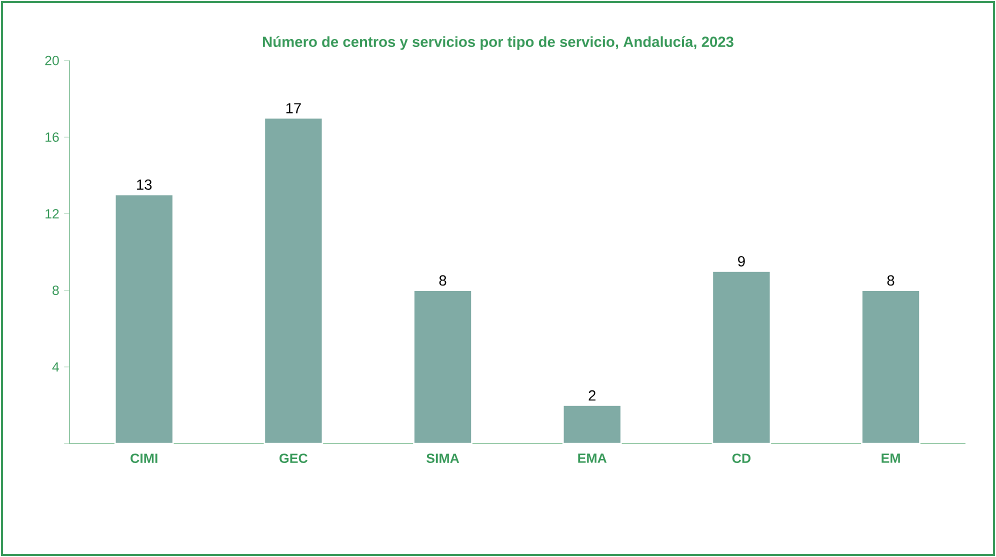 The height and width of the screenshot is (557, 996). Describe the element at coordinates (293, 108) in the screenshot. I see `data-label: 17` at that location.